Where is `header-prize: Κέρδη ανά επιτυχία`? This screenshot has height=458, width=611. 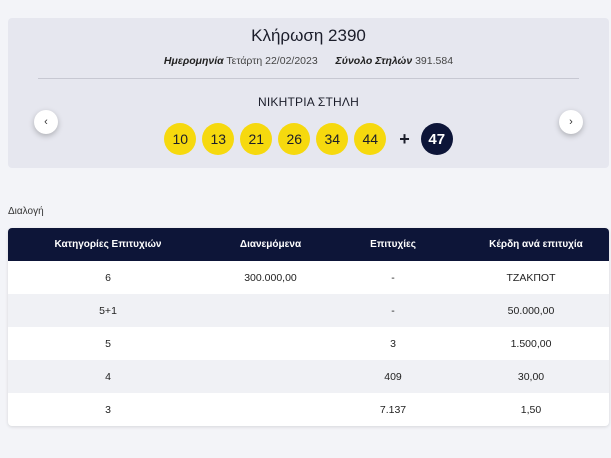 header-prize: Κέρδη ανά επιτυχία is located at coordinates (536, 244).